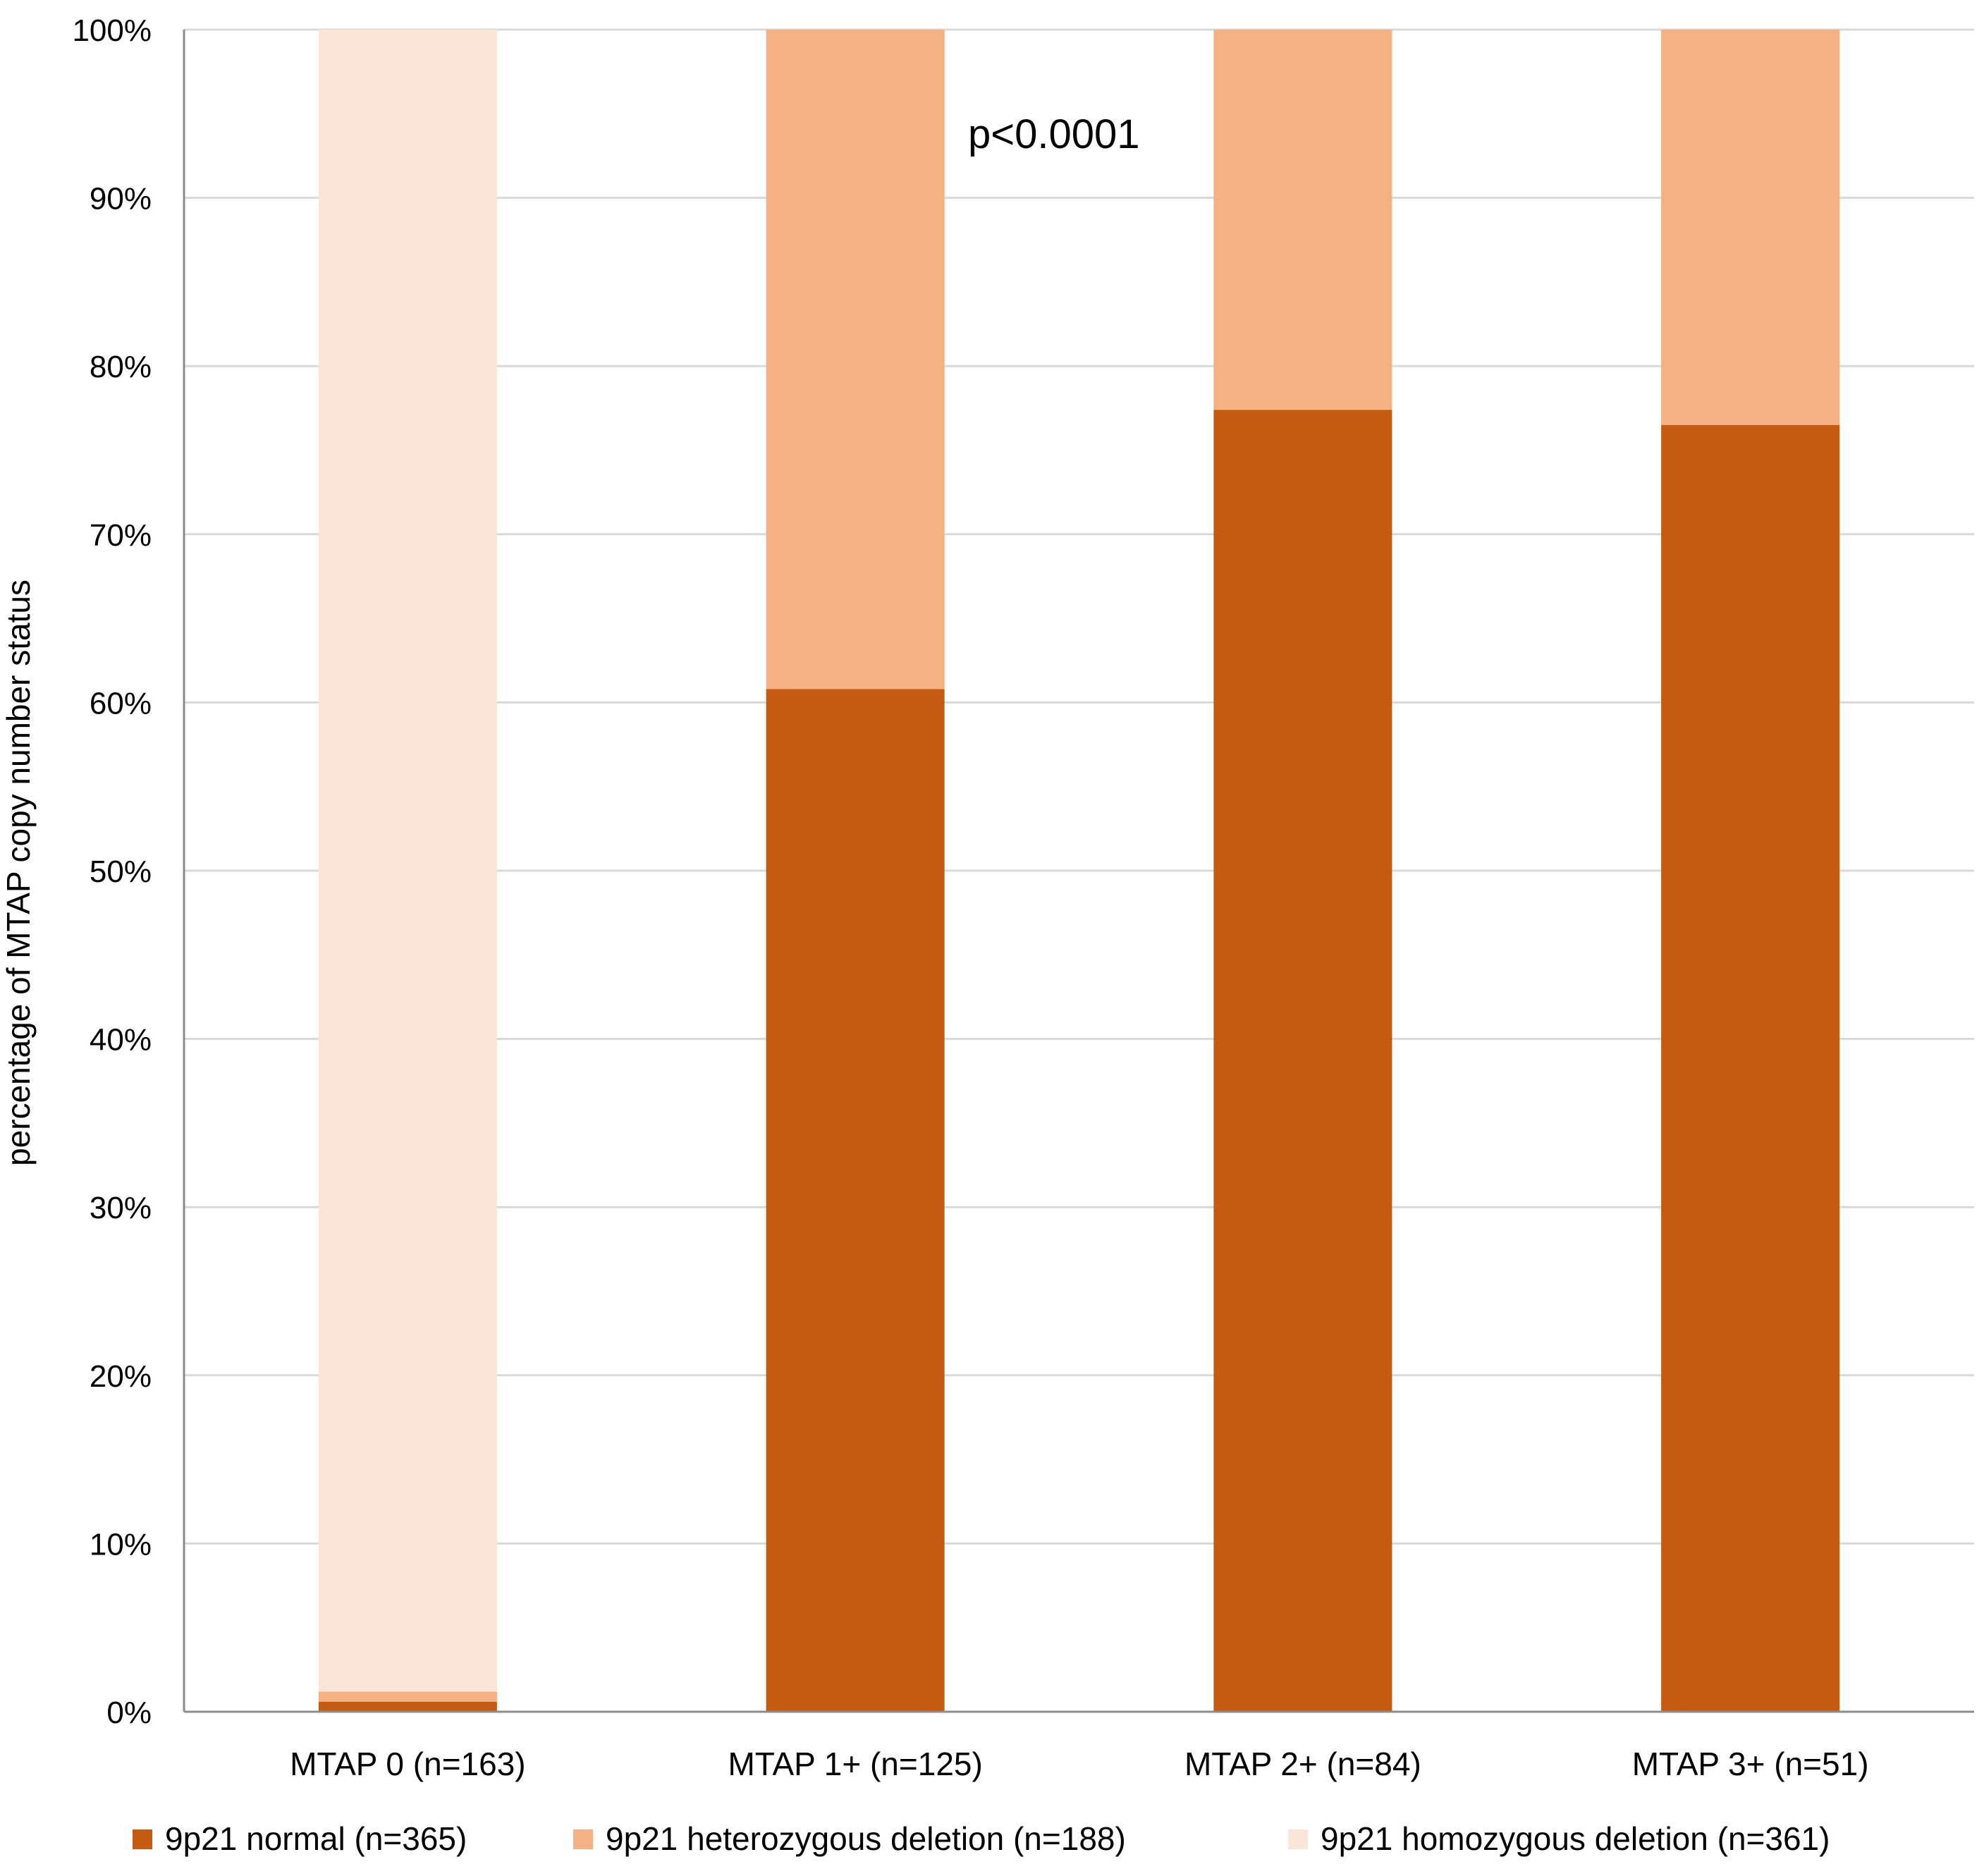  I want to click on y-axis-title: percentage of MTAP copy number status, so click(19, 873).